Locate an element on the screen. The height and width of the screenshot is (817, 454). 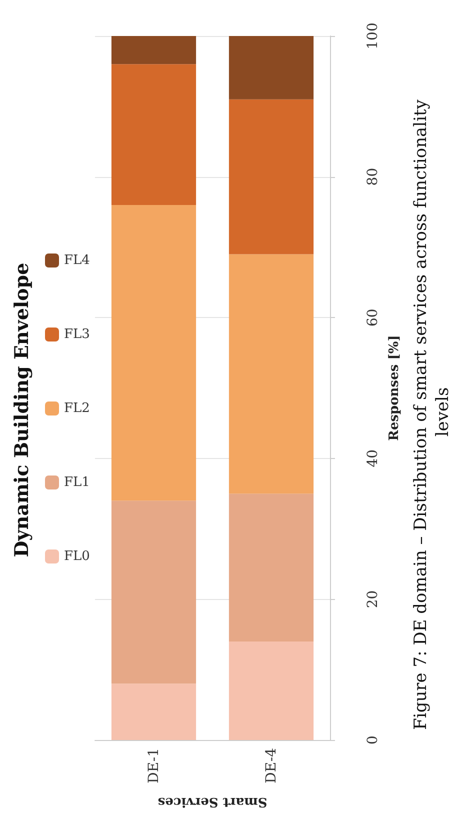
legend-label: FL2 is located at coordinates (77, 408).